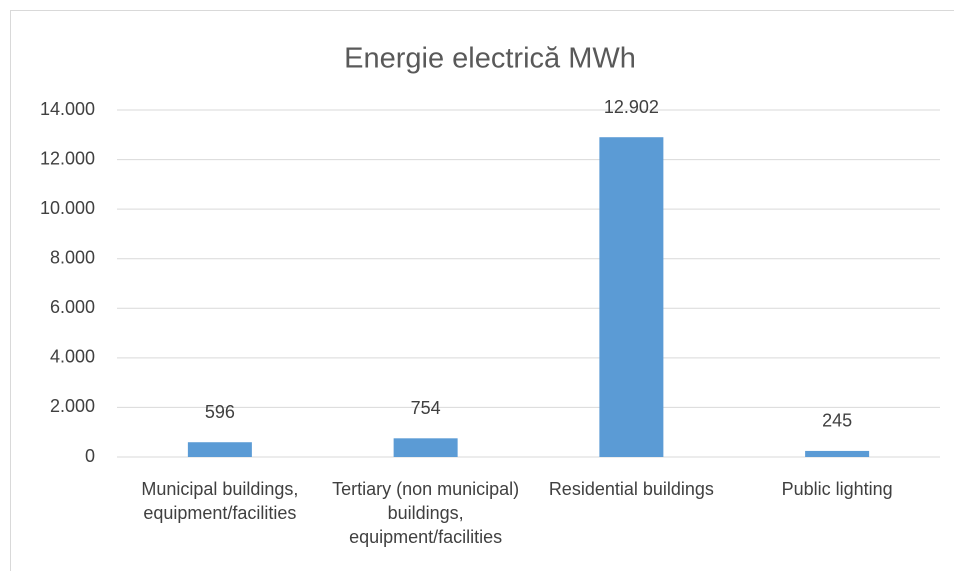 This screenshot has width=954, height=571. Describe the element at coordinates (837, 489) in the screenshot. I see `x-tick-label: Public lighting` at that location.